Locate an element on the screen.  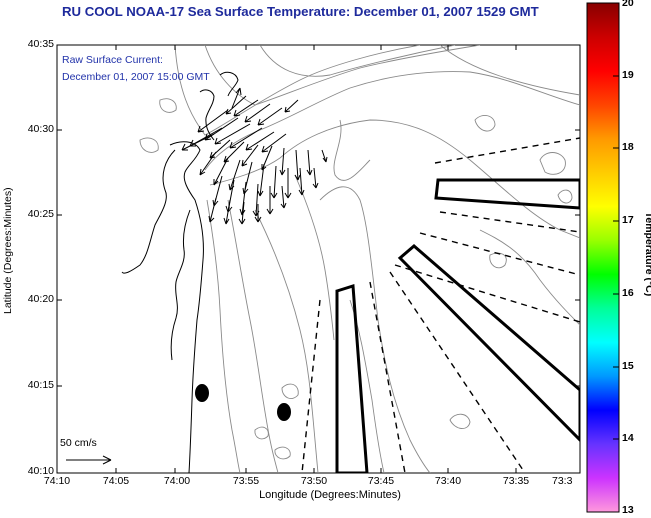
x-tick-label: 74:00 is located at coordinates (177, 481).